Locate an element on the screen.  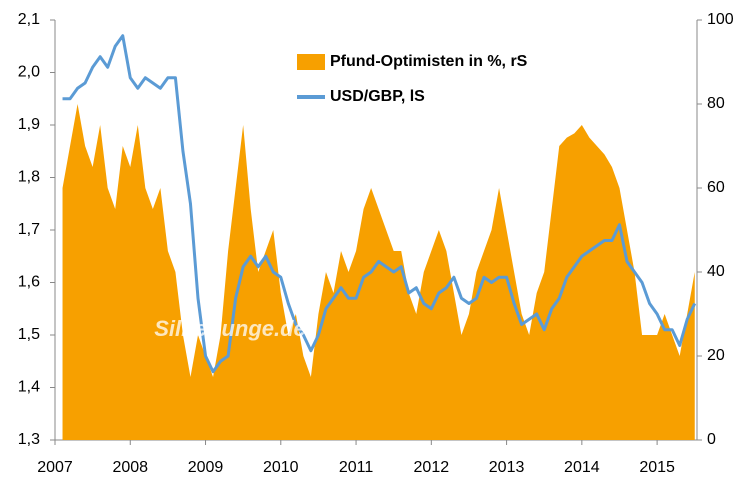
y-tick-label: 2,0 is located at coordinates (29, 72).